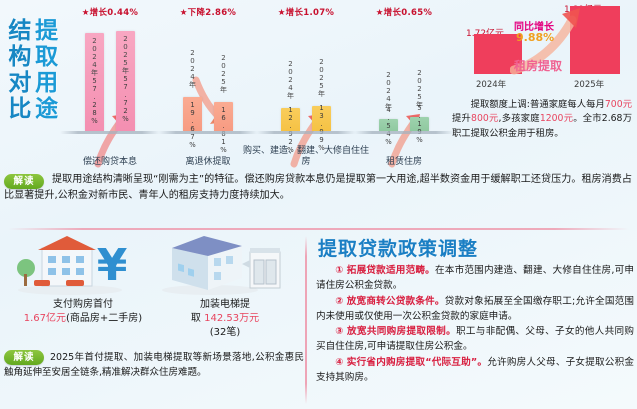  What do you see at coordinates (24, 357) in the screenshot?
I see `interpretation-bottom-badge: 解读` at bounding box center [24, 357].